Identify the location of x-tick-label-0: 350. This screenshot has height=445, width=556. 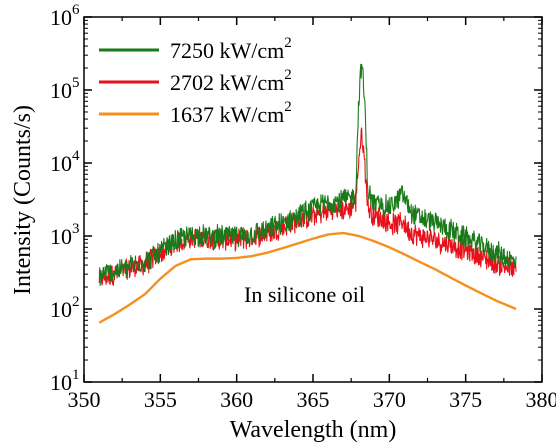
(84, 399).